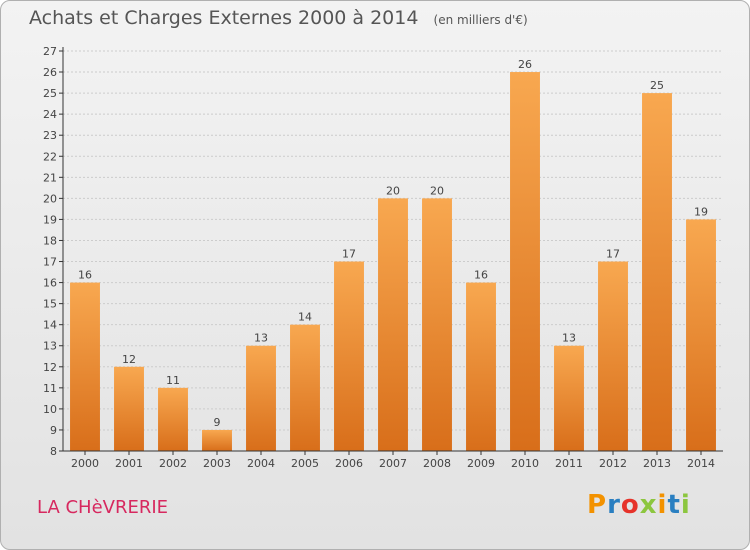 The height and width of the screenshot is (550, 750). What do you see at coordinates (50, 177) in the screenshot?
I see `y-tick-label: 21` at bounding box center [50, 177].